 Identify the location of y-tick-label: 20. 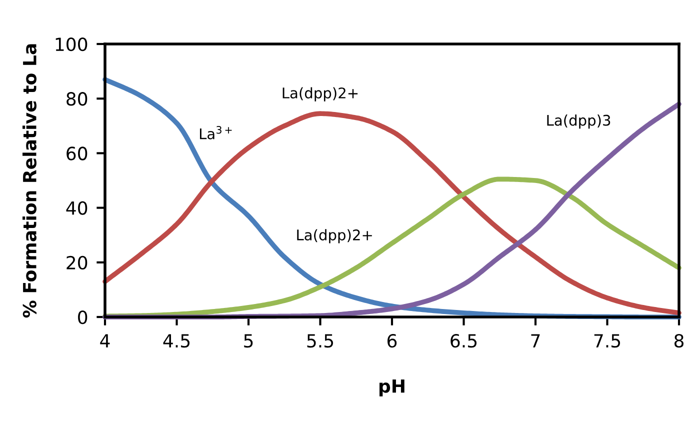
(77, 263).